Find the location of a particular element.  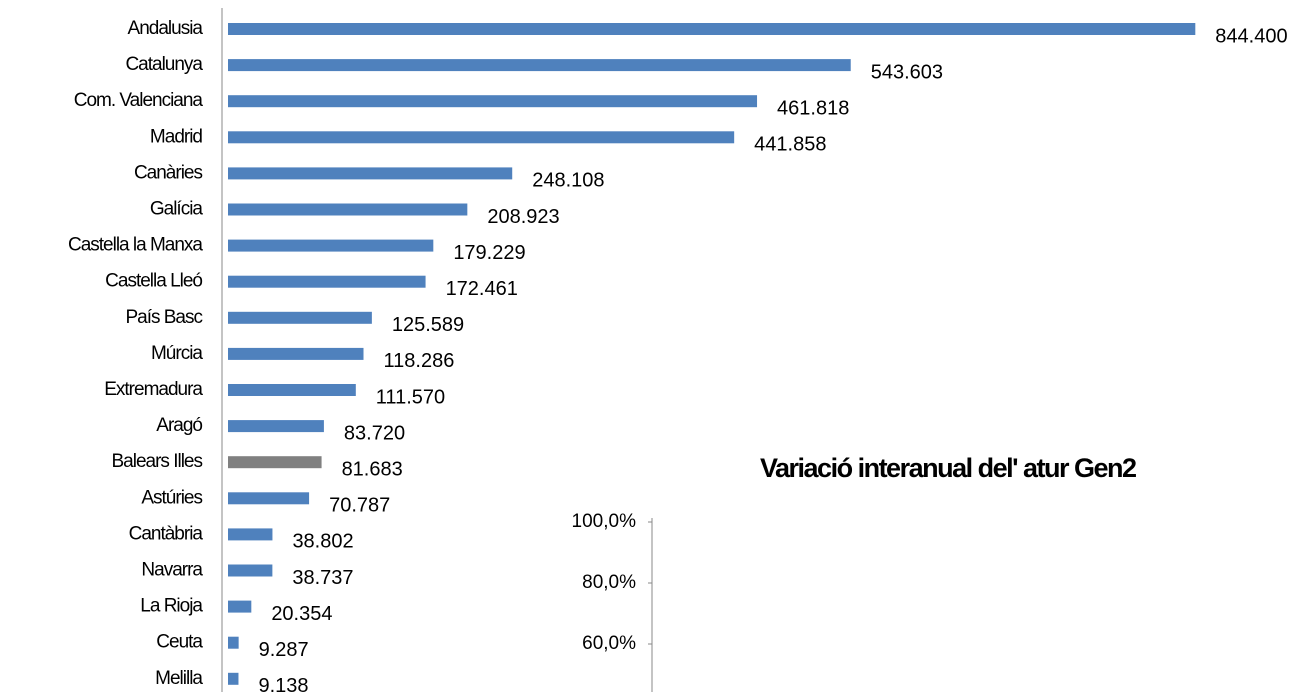

y-tick-label: País Basc is located at coordinates (163, 317).